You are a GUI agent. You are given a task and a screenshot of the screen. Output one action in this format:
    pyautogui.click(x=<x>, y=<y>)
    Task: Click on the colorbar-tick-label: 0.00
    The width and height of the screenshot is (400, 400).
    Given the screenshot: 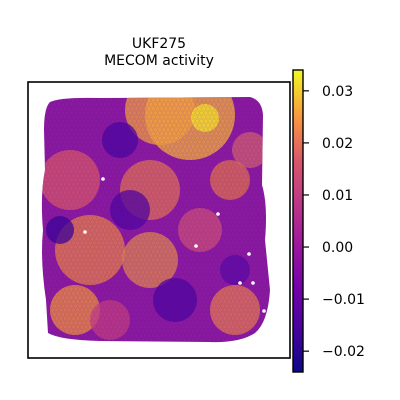 What is the action you would take?
    pyautogui.click(x=337, y=248)
    